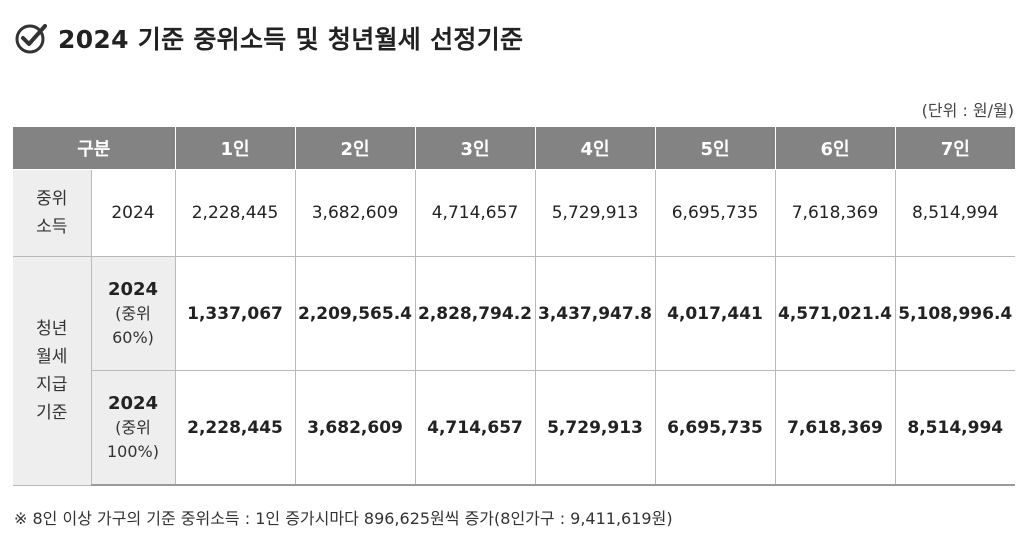  I want to click on table-header-row: 구분 1인 2인 3인 4인 5인 6인 7인, so click(514, 148).